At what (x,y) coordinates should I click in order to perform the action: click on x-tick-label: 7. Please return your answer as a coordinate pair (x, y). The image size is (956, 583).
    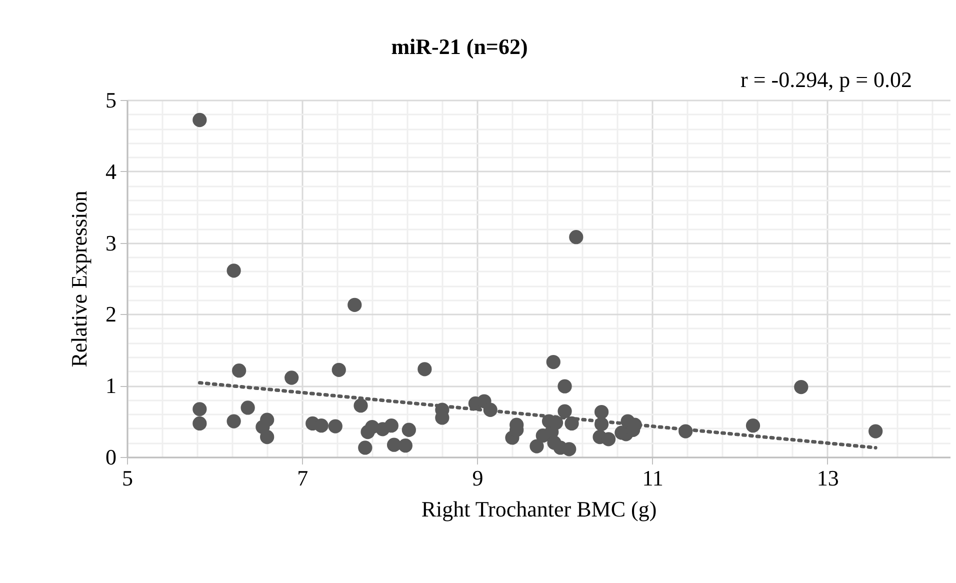
    Looking at the image, I should click on (302, 478).